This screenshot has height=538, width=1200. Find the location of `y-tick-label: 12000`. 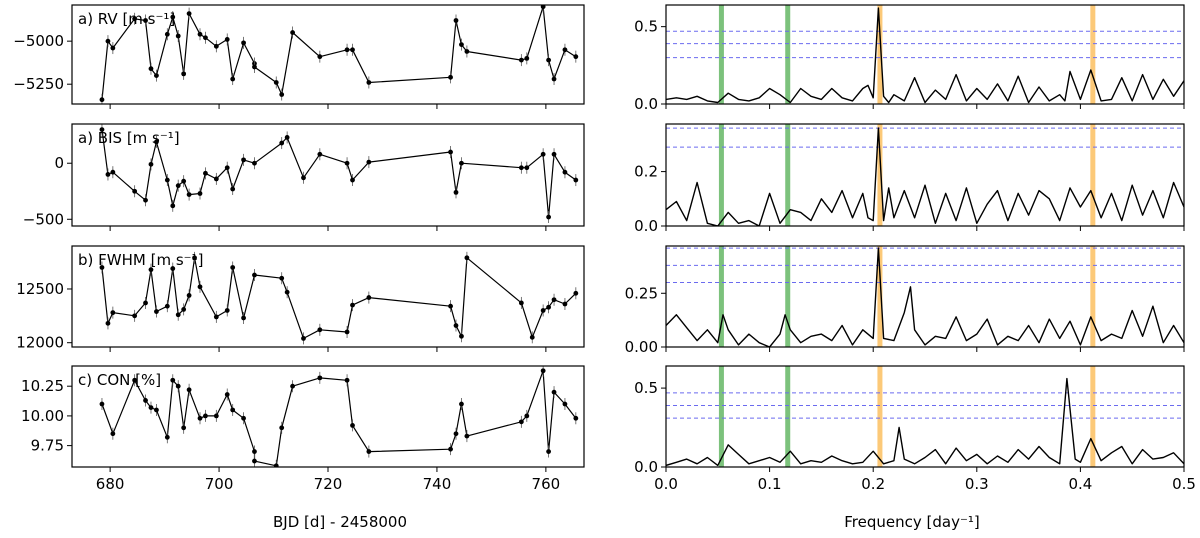

y-tick-label: 12000 is located at coordinates (40, 343).